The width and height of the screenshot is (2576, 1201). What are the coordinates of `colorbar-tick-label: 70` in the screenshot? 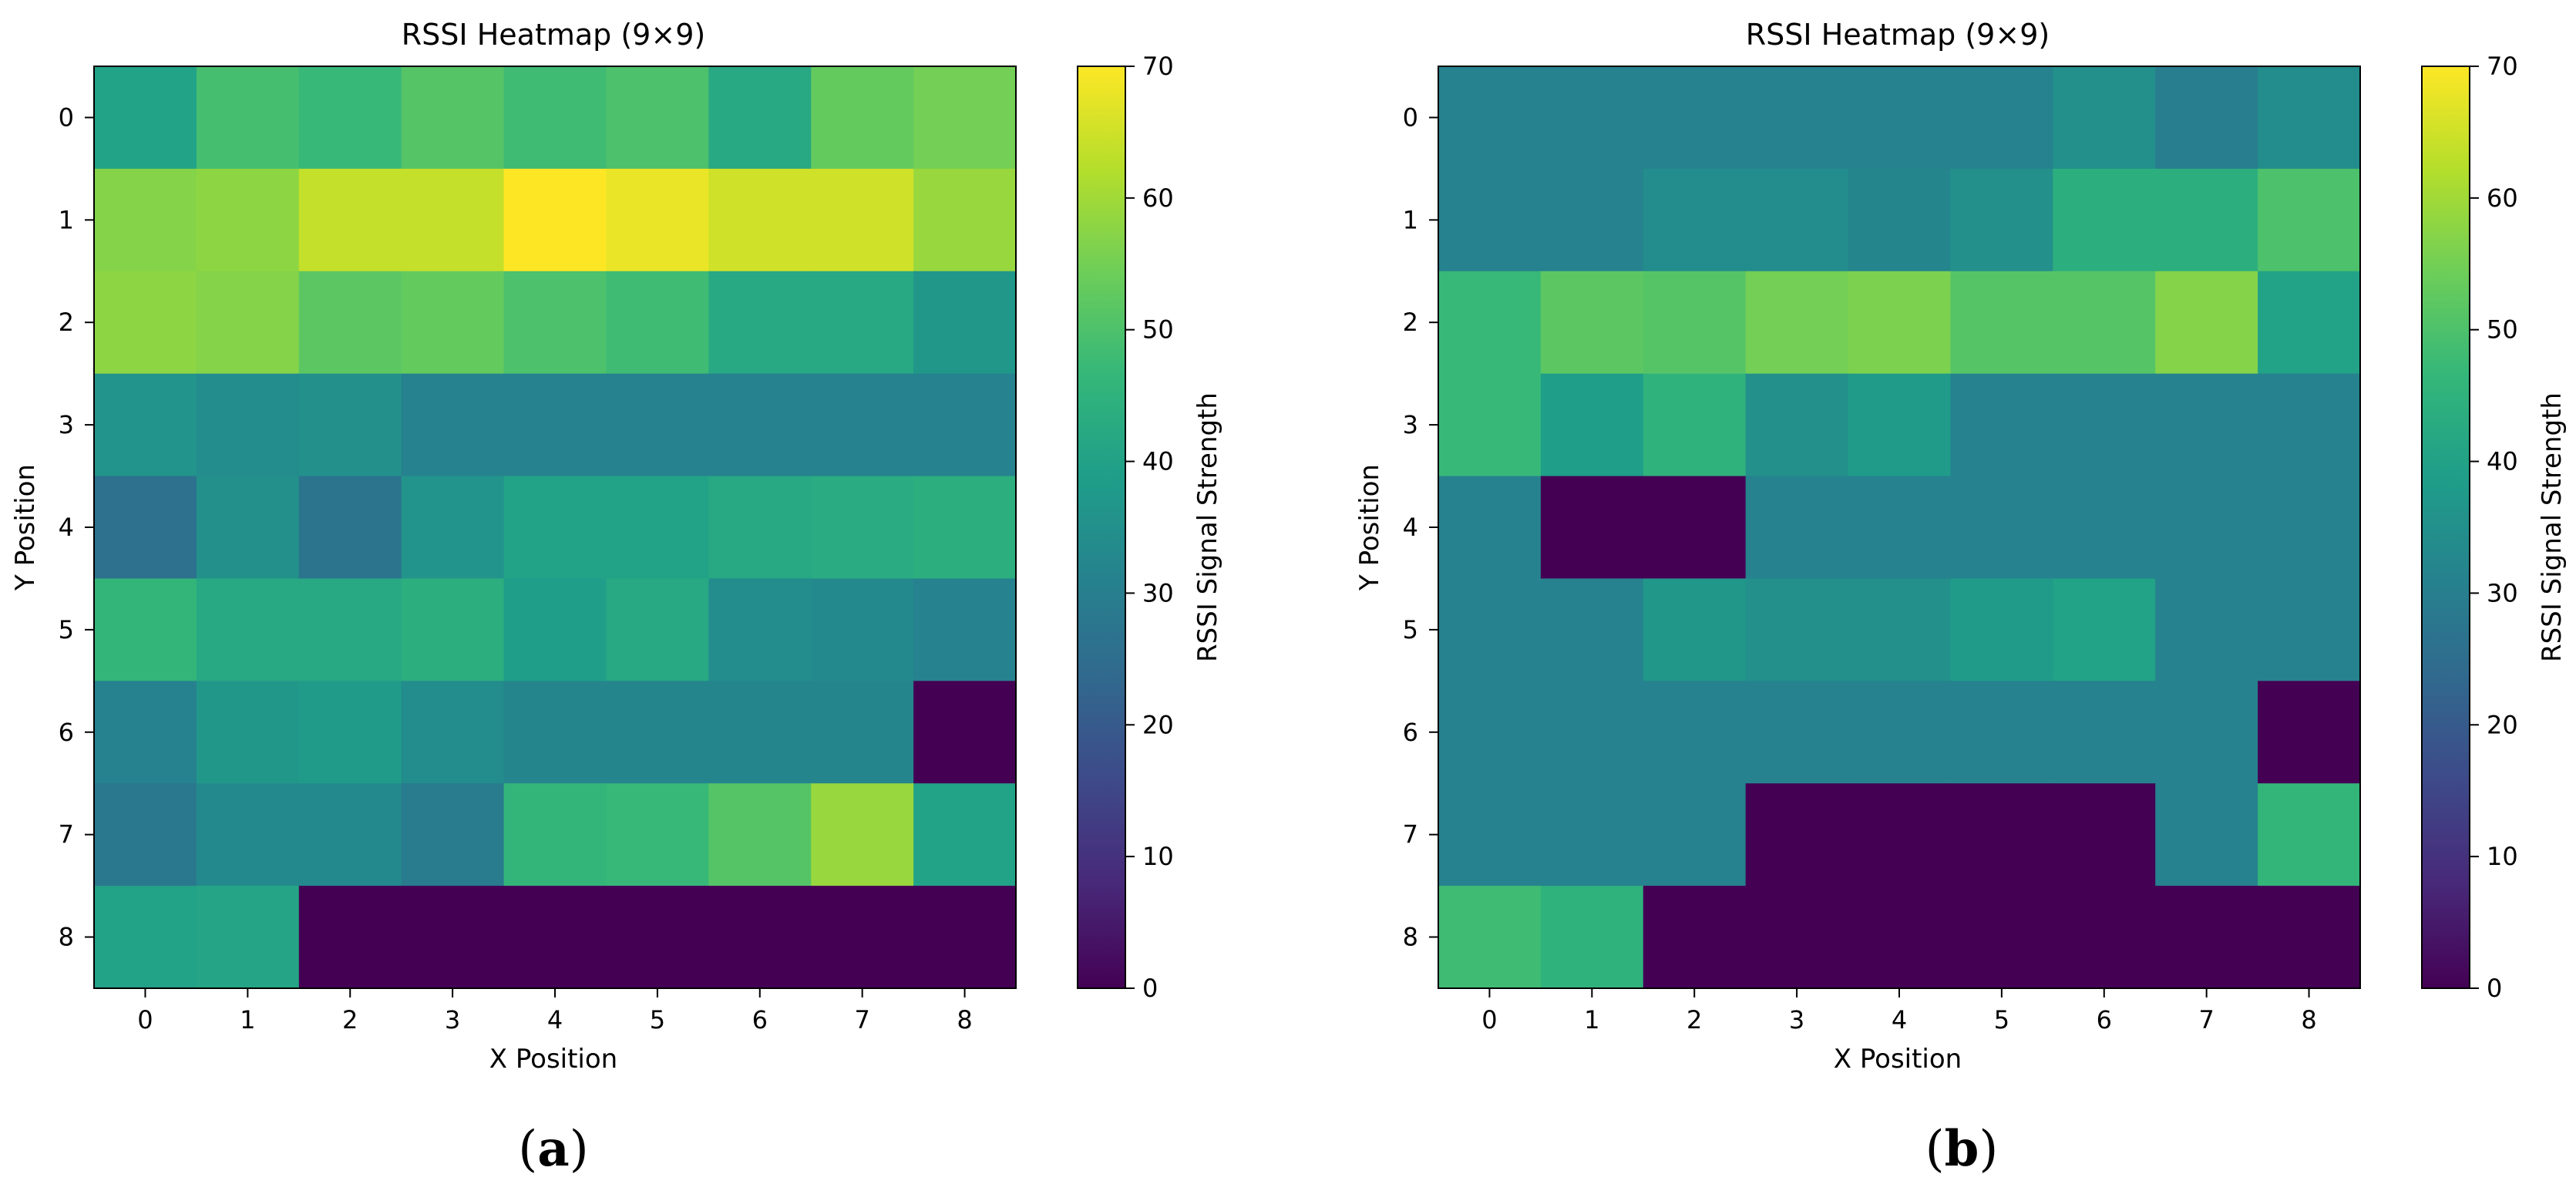 It's located at (1158, 66).